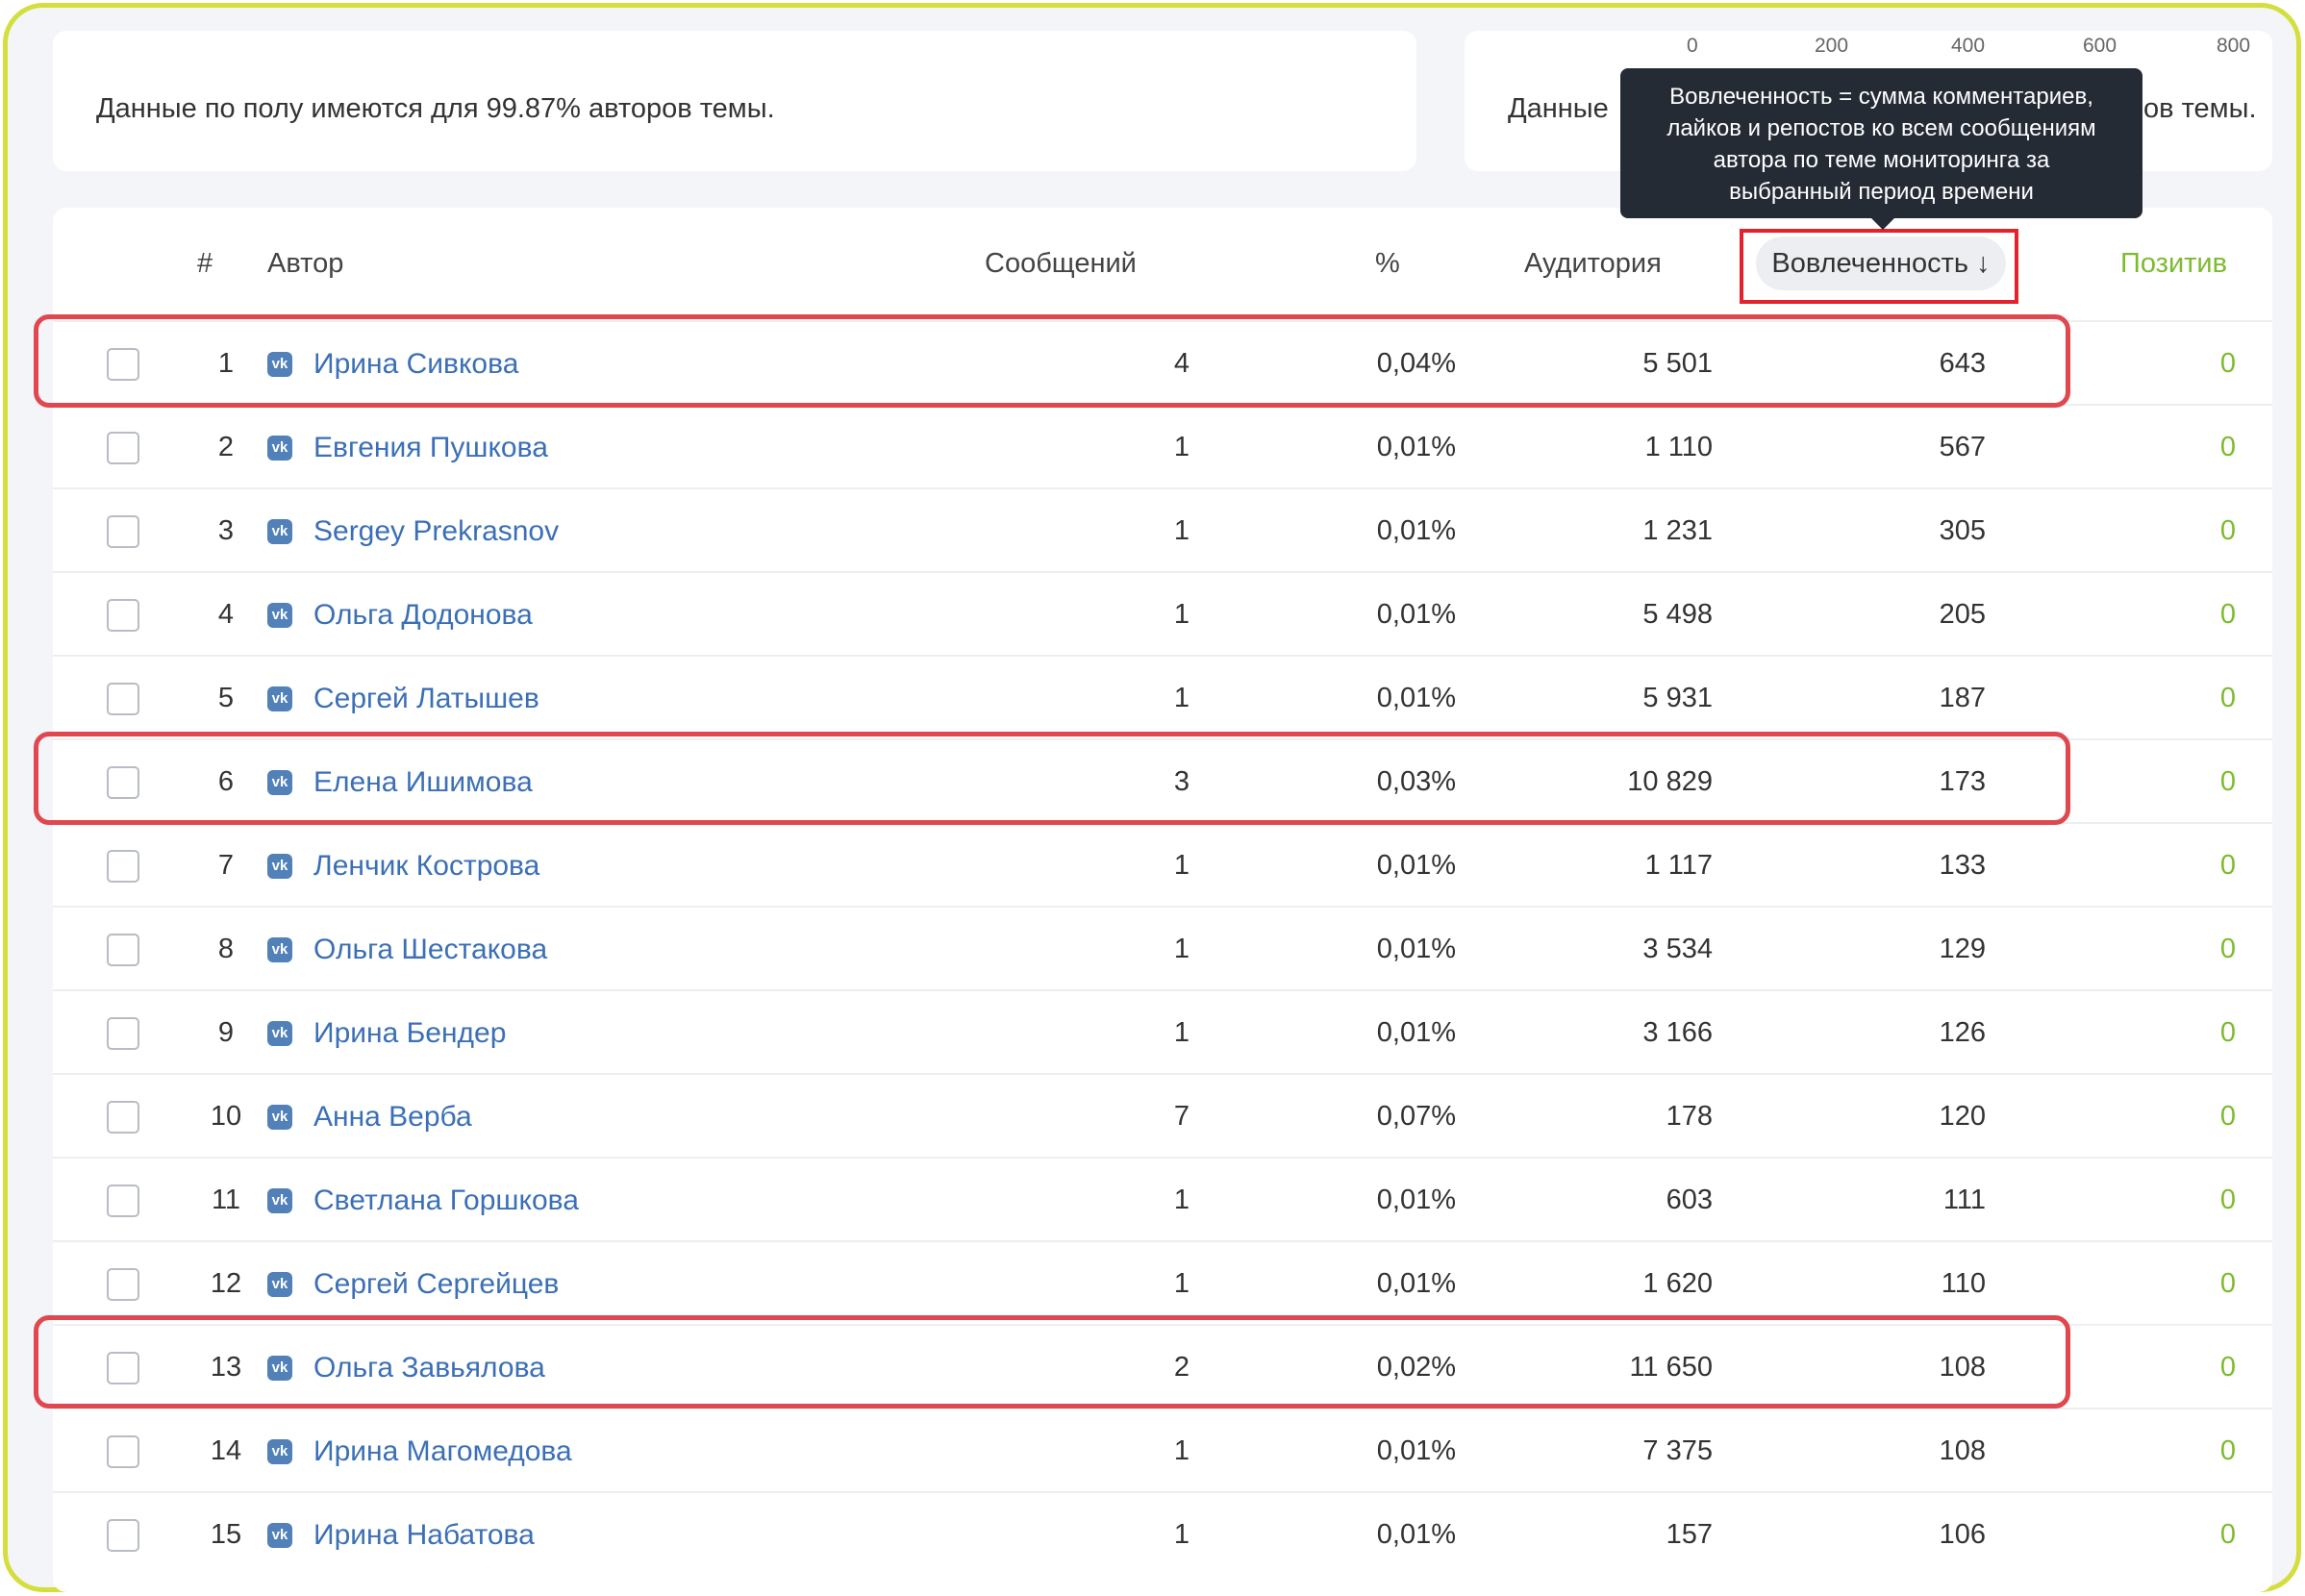 The width and height of the screenshot is (2305, 1596). What do you see at coordinates (443, 1451) in the screenshot?
I see `author-link: Ирина Магомедова` at bounding box center [443, 1451].